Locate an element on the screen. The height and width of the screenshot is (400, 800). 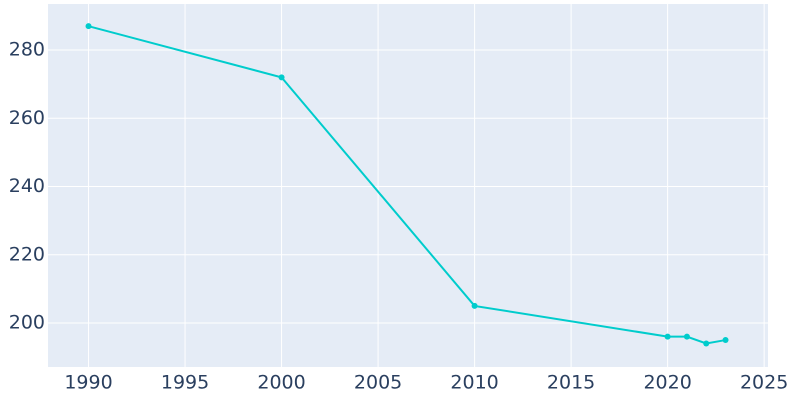
x-tick-label: 2005 is located at coordinates (378, 383).